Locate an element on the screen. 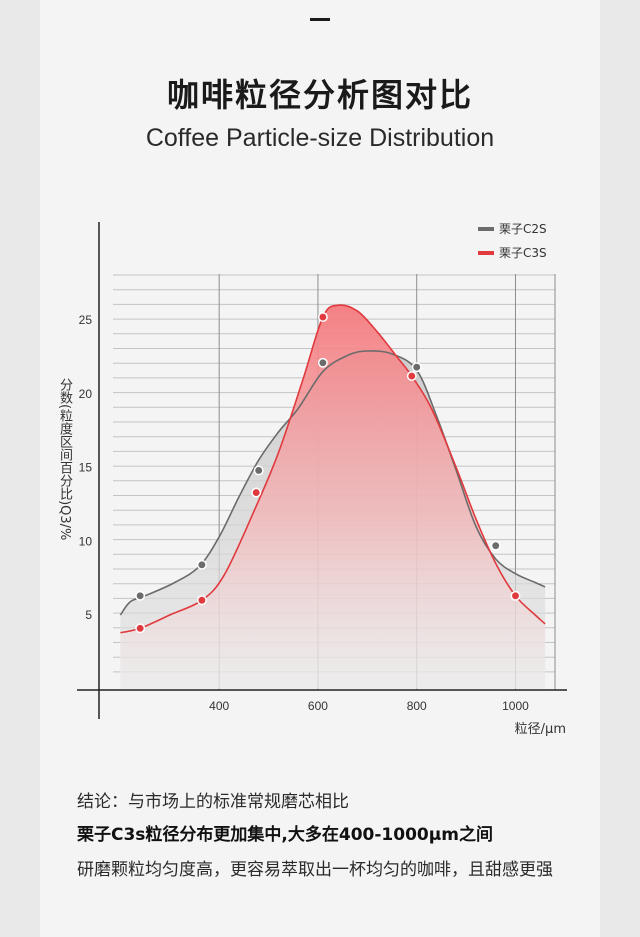  y-axis-label: 分数(粒度区间百分比)Q3/% is located at coordinates (64, 459).